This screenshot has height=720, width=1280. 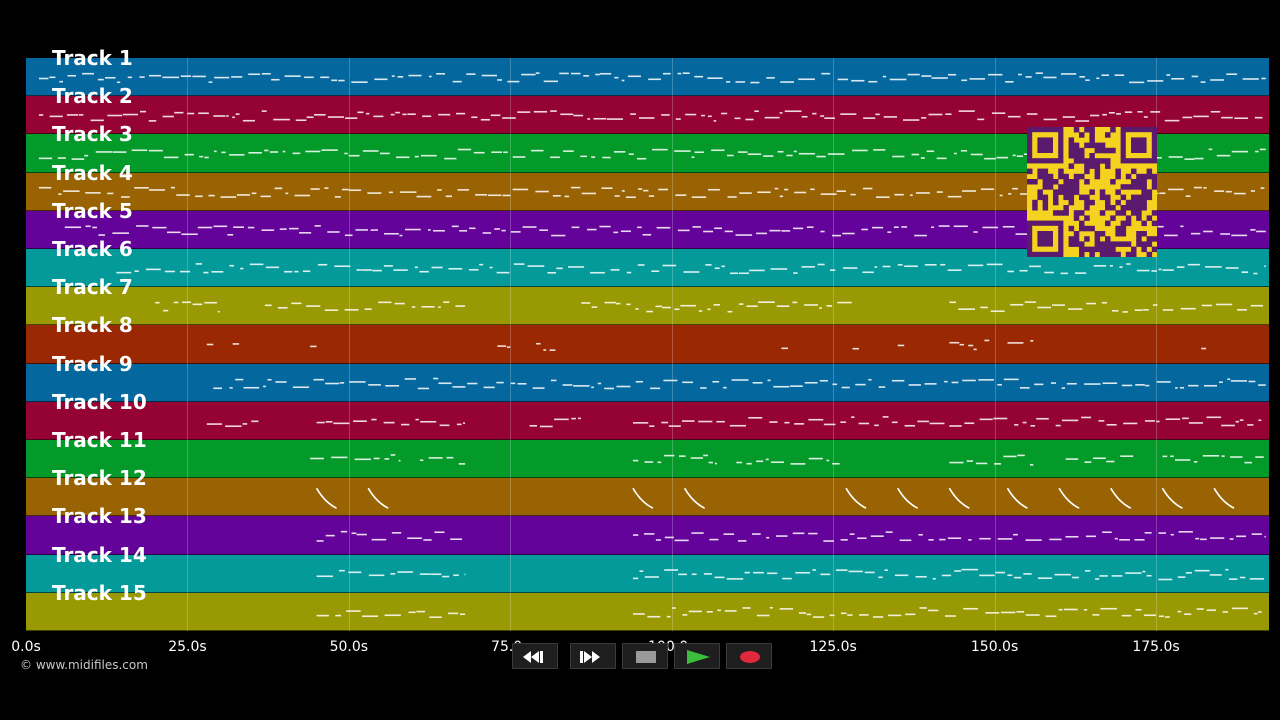 I want to click on rewind-button, so click(x=535, y=656).